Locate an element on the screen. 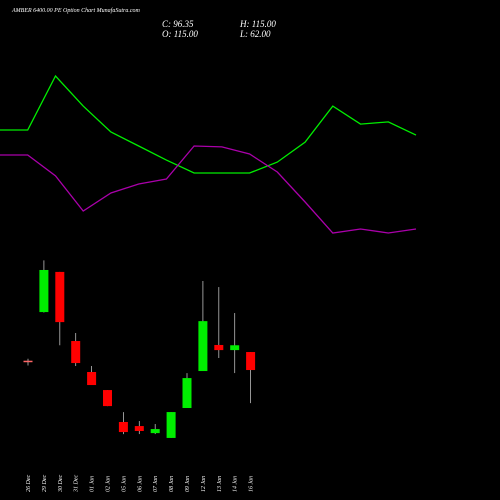 The width and height of the screenshot is (500, 500). x-tick-label: 31 Dec is located at coordinates (77, 484).